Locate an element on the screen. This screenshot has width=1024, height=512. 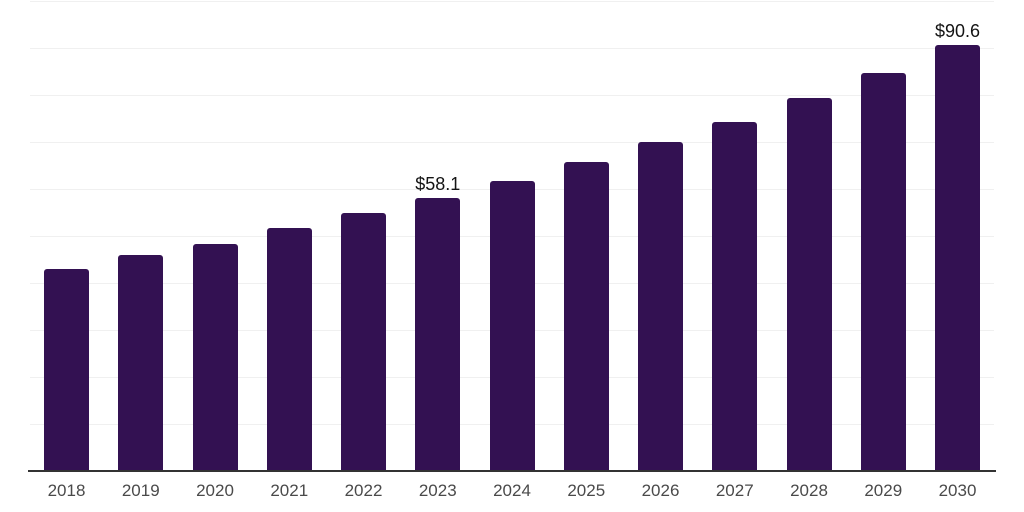
bar-2030 is located at coordinates (957, 258).